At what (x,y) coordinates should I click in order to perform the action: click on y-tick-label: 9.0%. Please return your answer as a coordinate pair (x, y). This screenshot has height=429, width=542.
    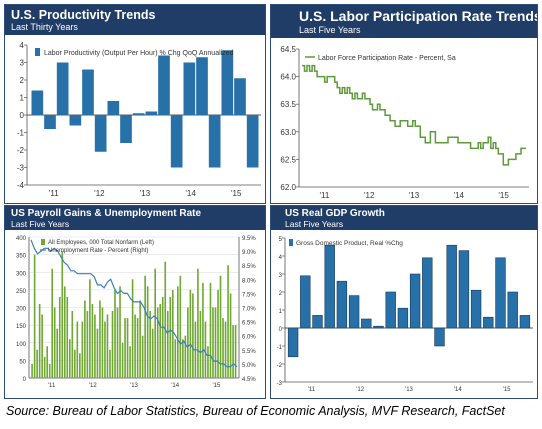
    Looking at the image, I should click on (249, 253).